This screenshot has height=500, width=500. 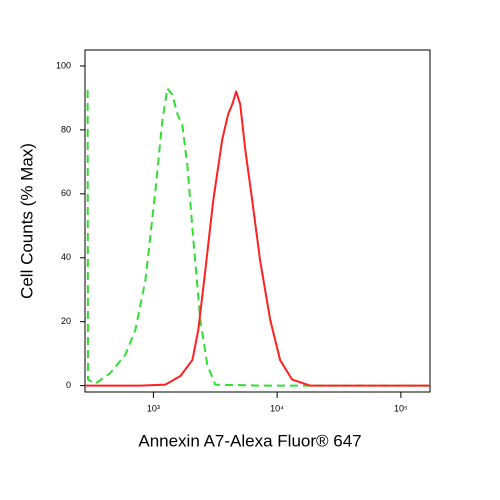 What do you see at coordinates (401, 408) in the screenshot?
I see `x-tick-label: 10⁵` at bounding box center [401, 408].